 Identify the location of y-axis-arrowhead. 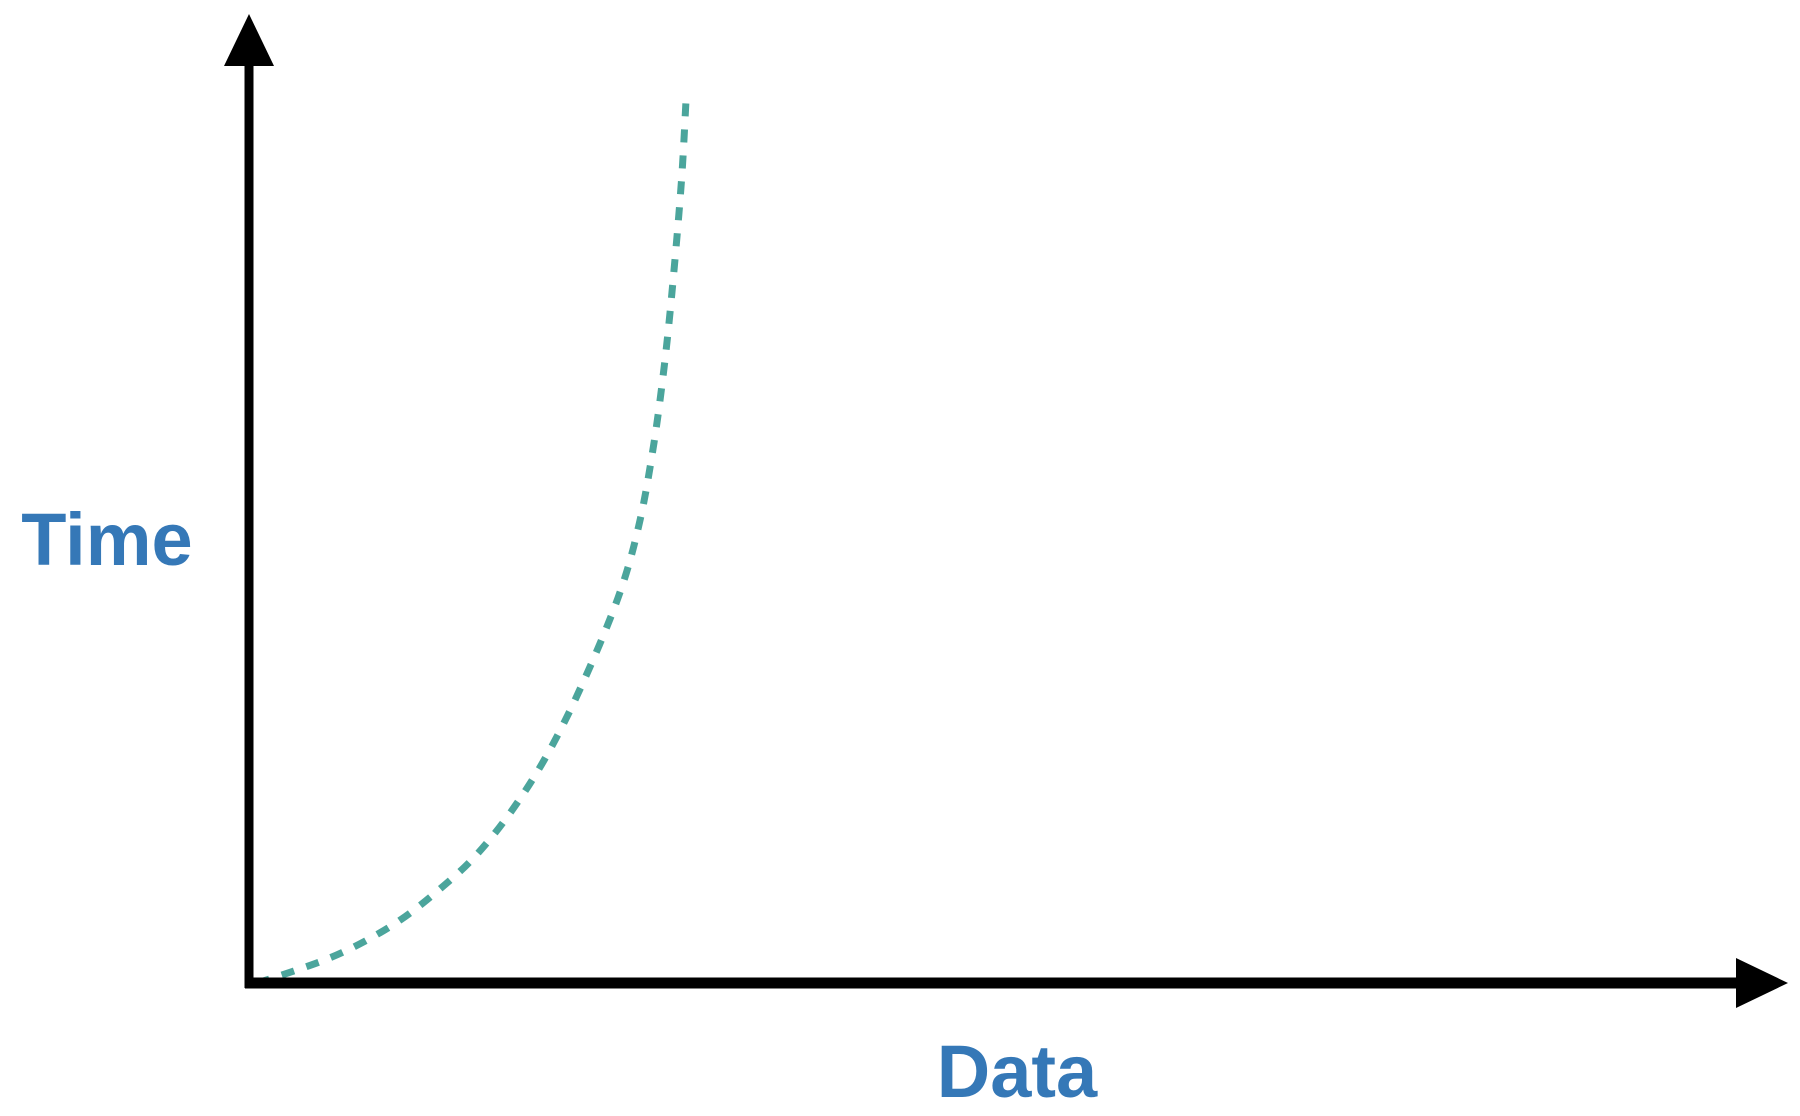
(249, 40).